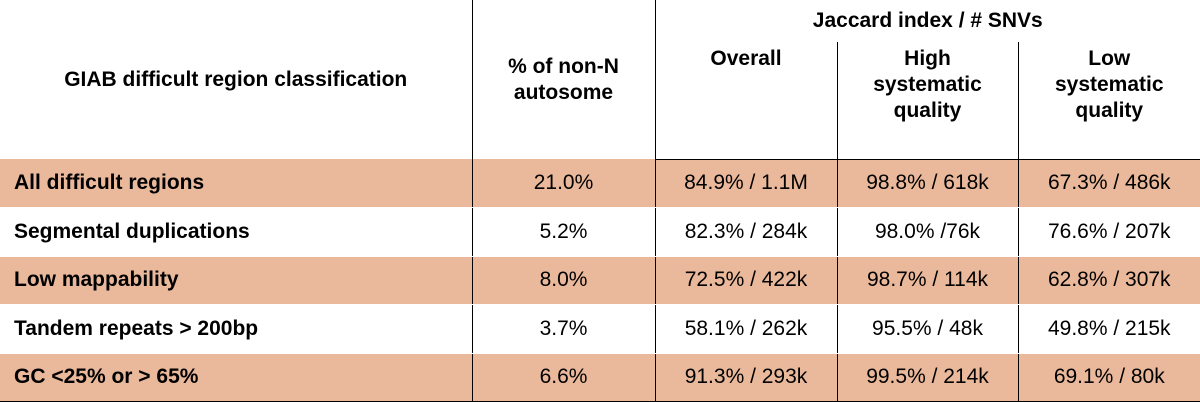 The height and width of the screenshot is (402, 1200). What do you see at coordinates (927, 280) in the screenshot?
I see `row-high: 98.7% / 114k` at bounding box center [927, 280].